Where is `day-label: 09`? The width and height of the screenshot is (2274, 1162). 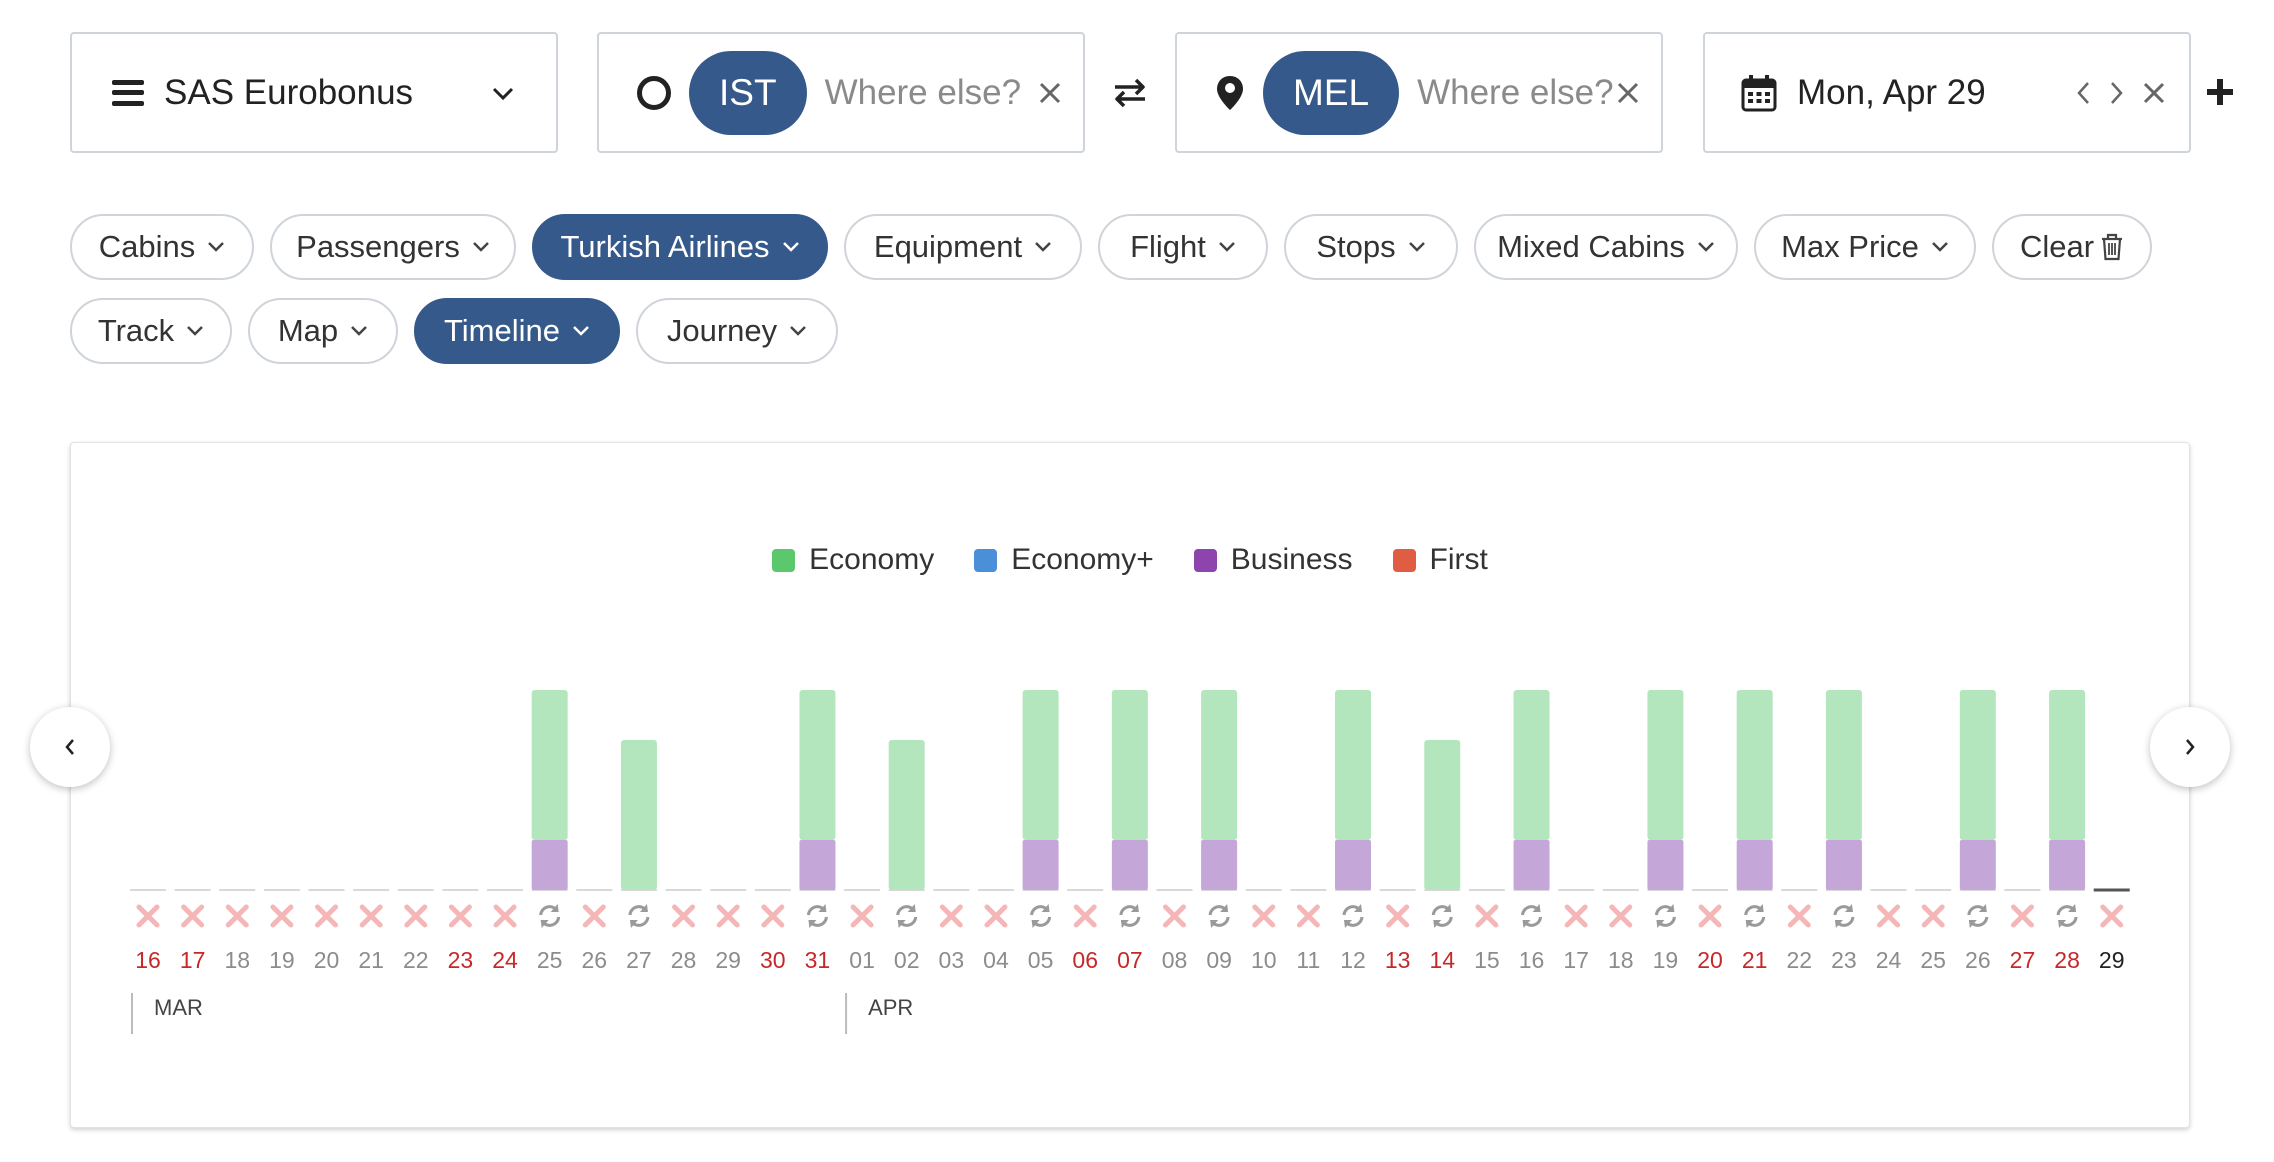
day-label: 09 is located at coordinates (1219, 960).